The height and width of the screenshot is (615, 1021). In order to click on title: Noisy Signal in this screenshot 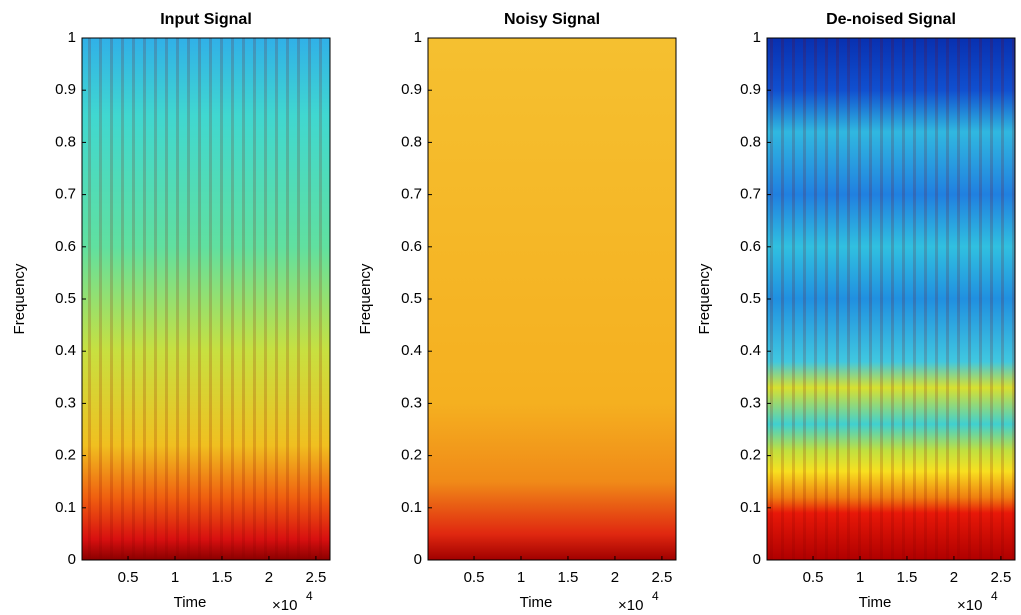, I will do `click(552, 19)`.